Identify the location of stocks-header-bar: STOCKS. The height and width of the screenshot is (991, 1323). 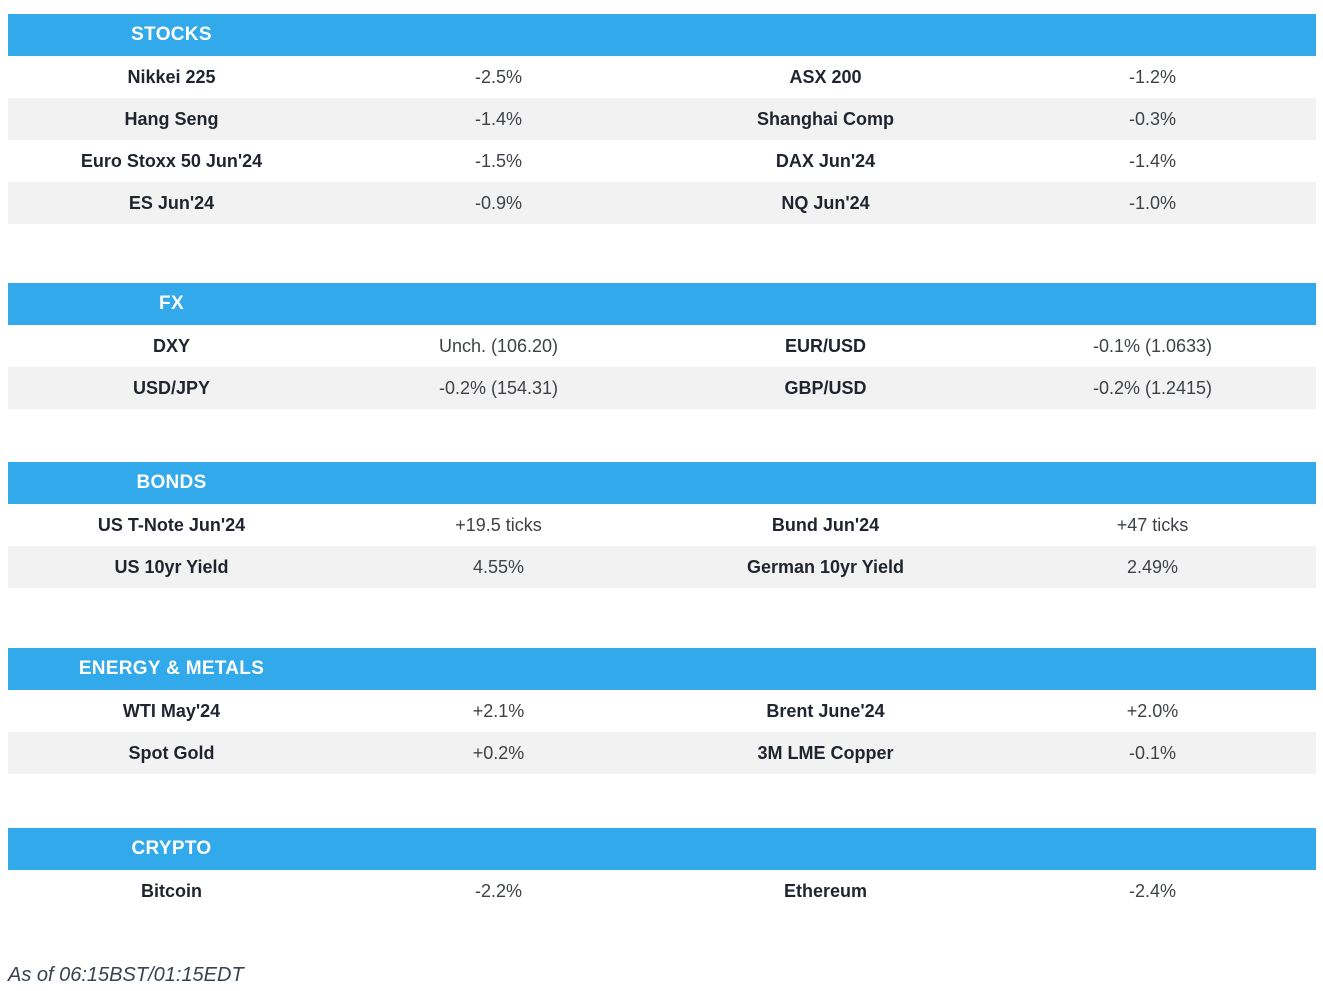
(662, 35).